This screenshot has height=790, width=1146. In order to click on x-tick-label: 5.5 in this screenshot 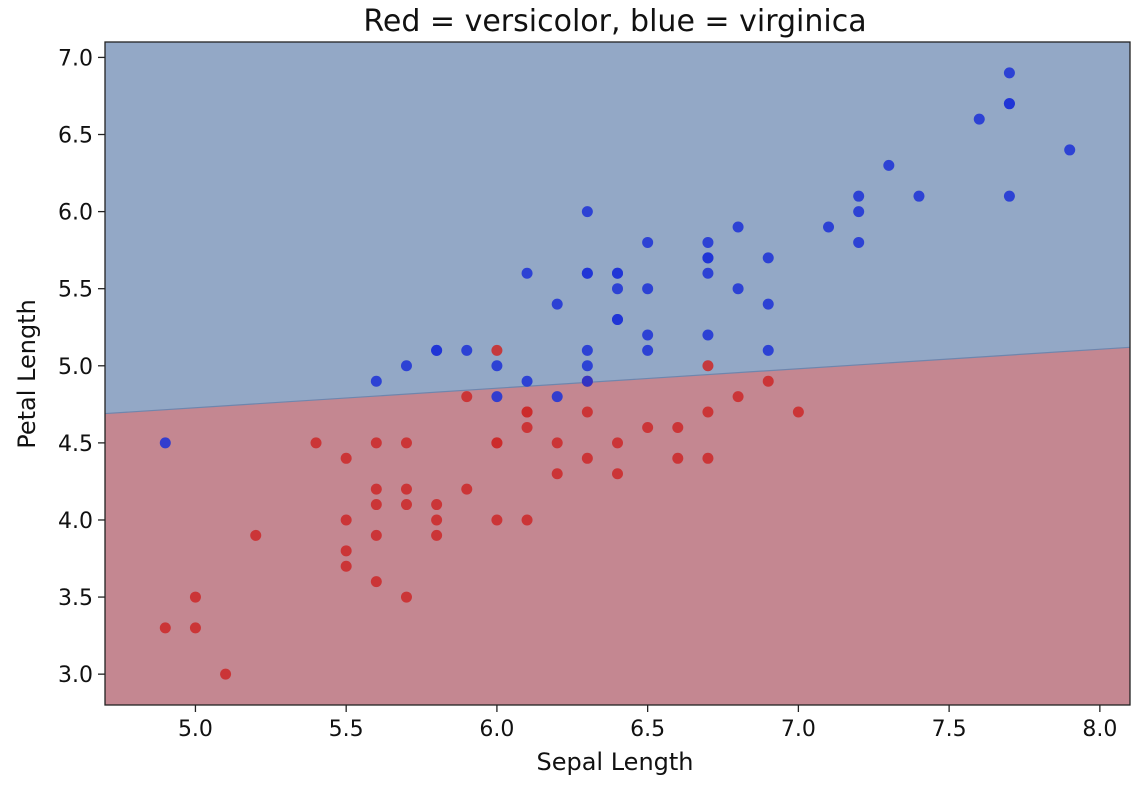, I will do `click(346, 729)`.